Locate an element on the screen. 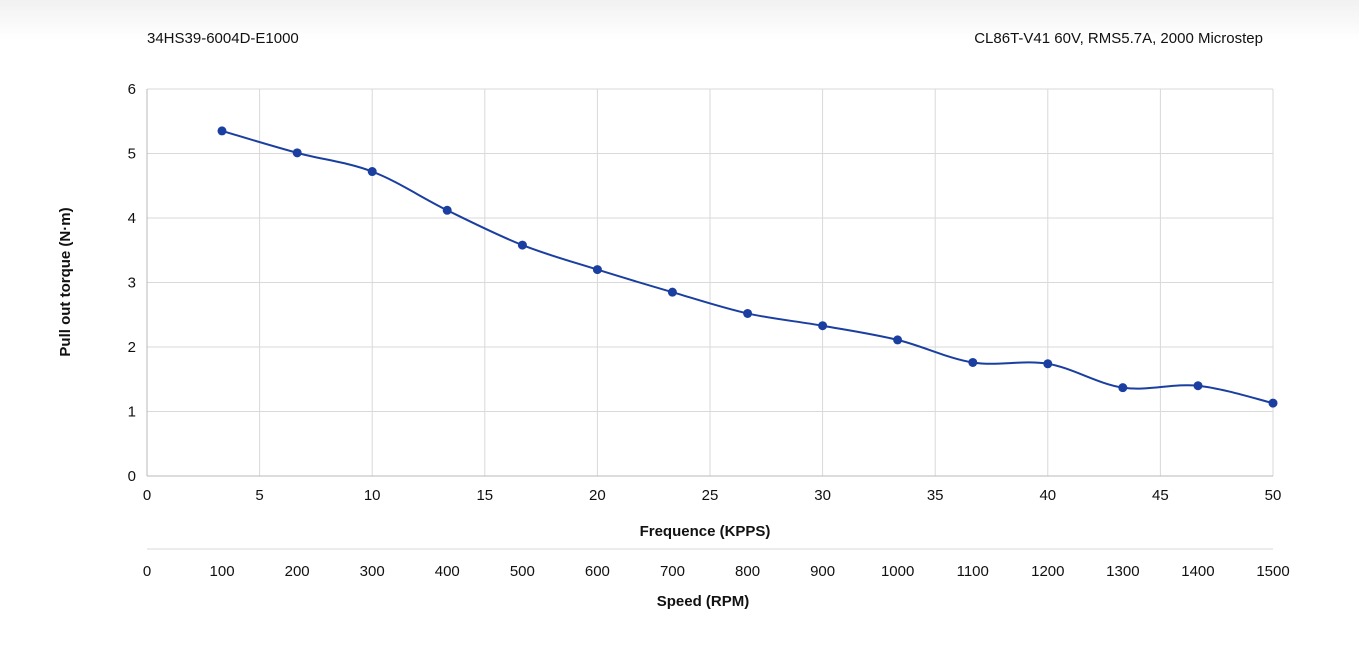 This screenshot has width=1359, height=649. speed-tick-label: 1400 is located at coordinates (1197, 571).